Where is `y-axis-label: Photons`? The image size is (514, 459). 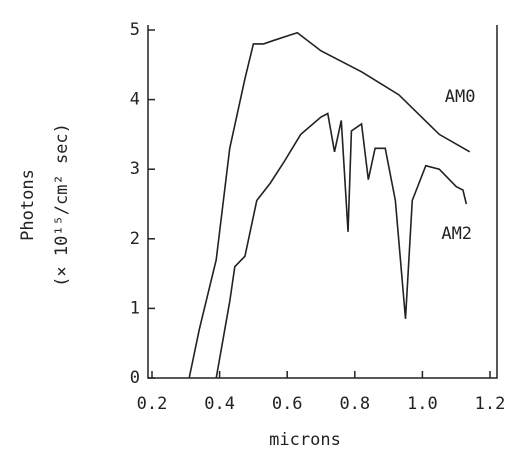 y-axis-label: Photons is located at coordinates (28, 205).